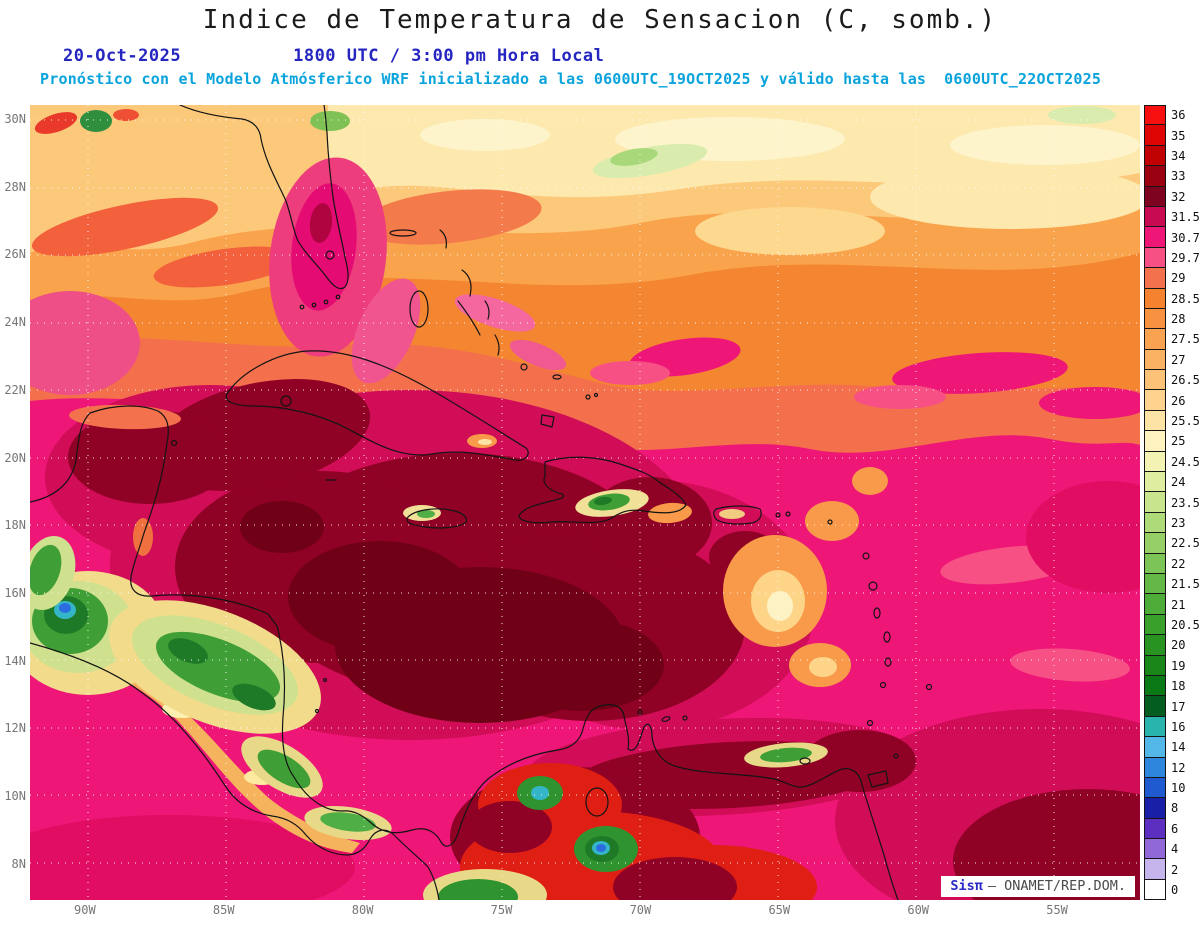  I want to click on legend-value-label: 10, so click(1178, 788).